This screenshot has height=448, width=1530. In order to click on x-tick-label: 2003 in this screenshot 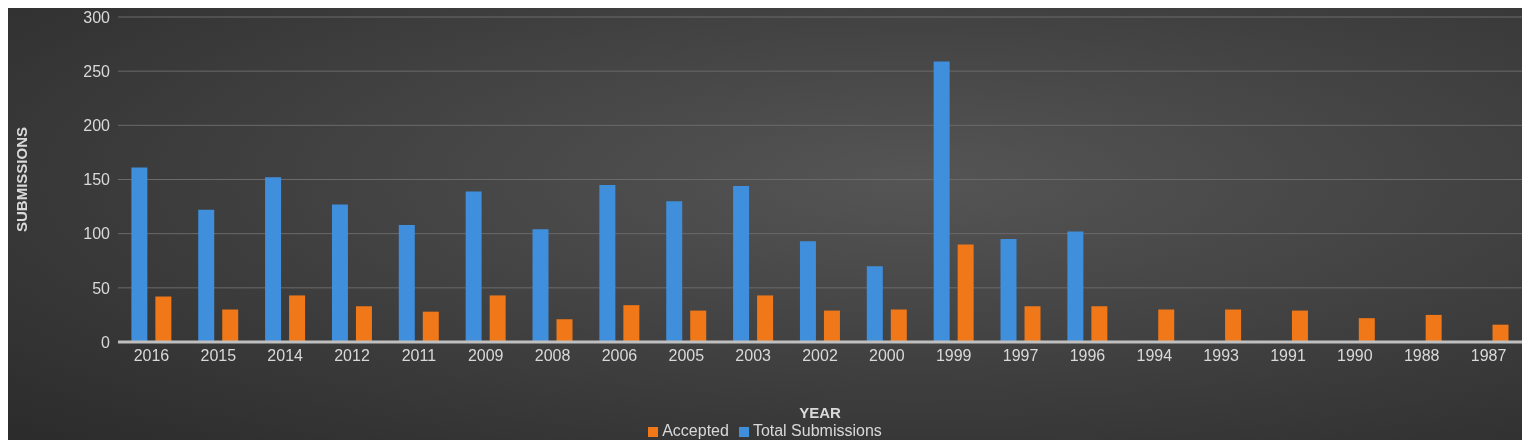, I will do `click(753, 356)`.